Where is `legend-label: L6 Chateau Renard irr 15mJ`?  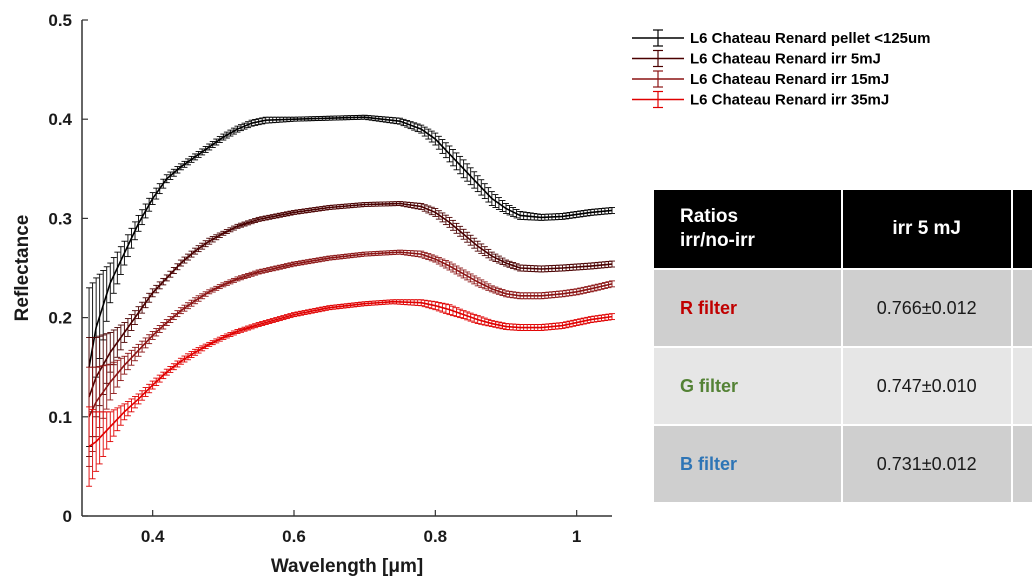
legend-label: L6 Chateau Renard irr 15mJ is located at coordinates (789, 79).